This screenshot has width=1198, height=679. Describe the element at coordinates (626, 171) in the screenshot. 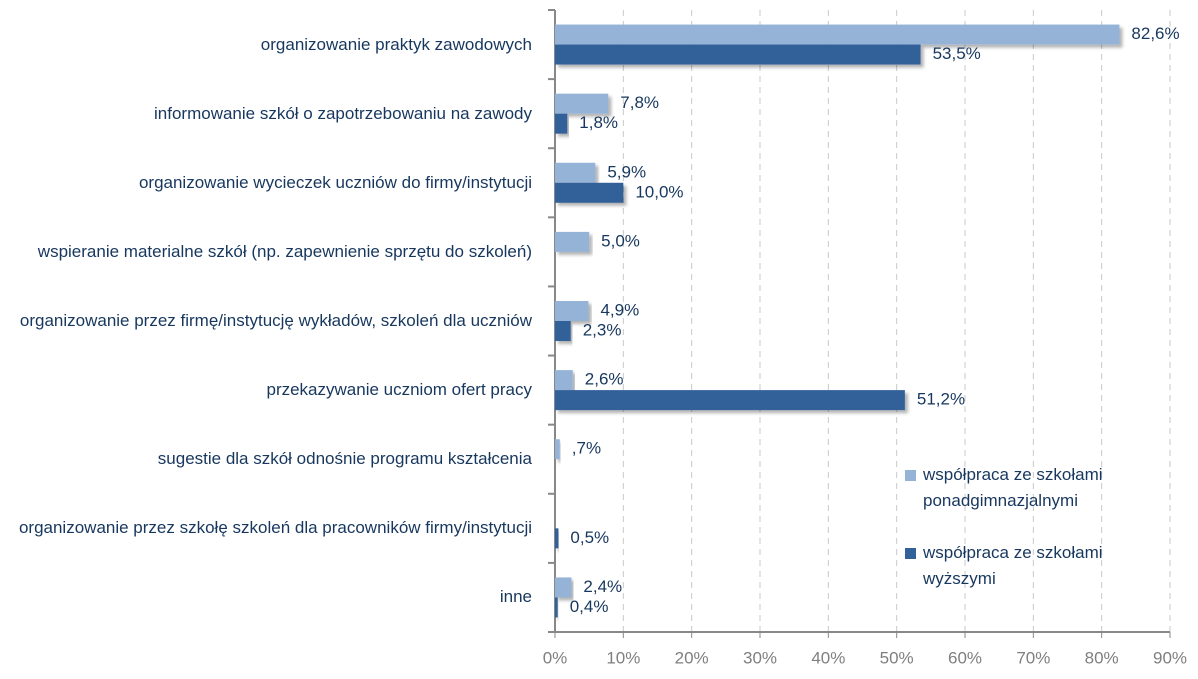

I see `value-label: 5,9%` at that location.